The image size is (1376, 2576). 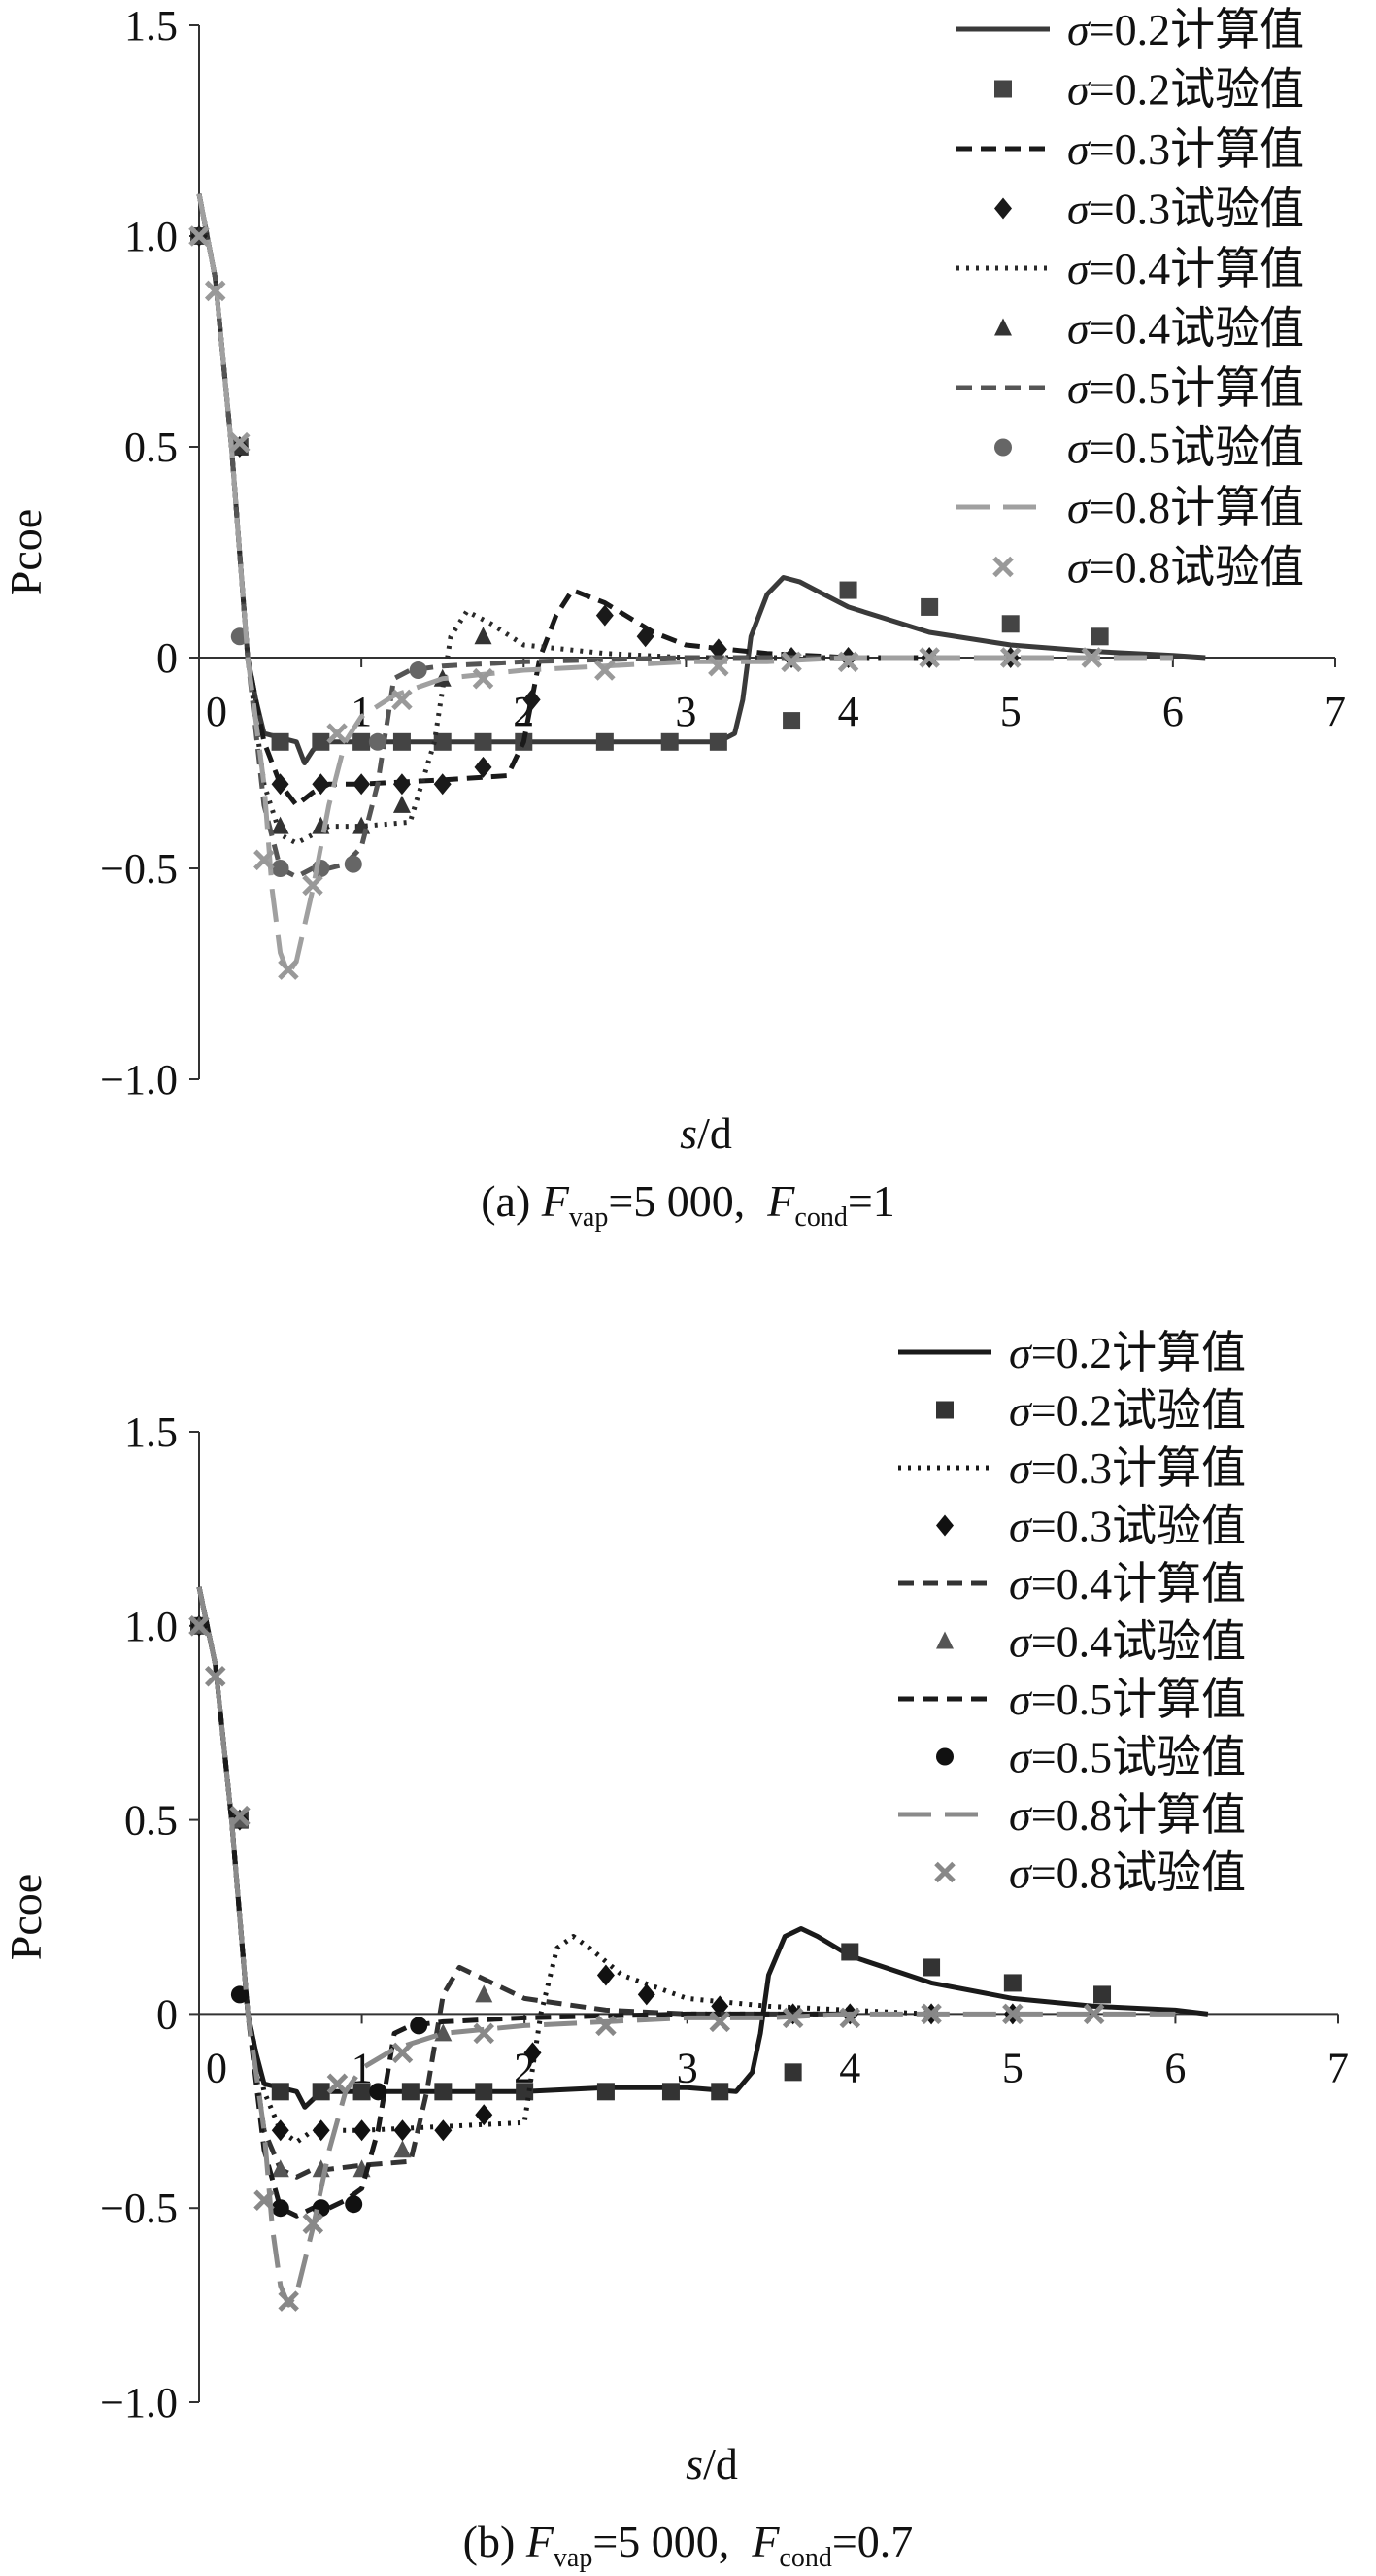 What do you see at coordinates (1128, 1815) in the screenshot?
I see `legend-entry: σ=0.8计算值` at bounding box center [1128, 1815].